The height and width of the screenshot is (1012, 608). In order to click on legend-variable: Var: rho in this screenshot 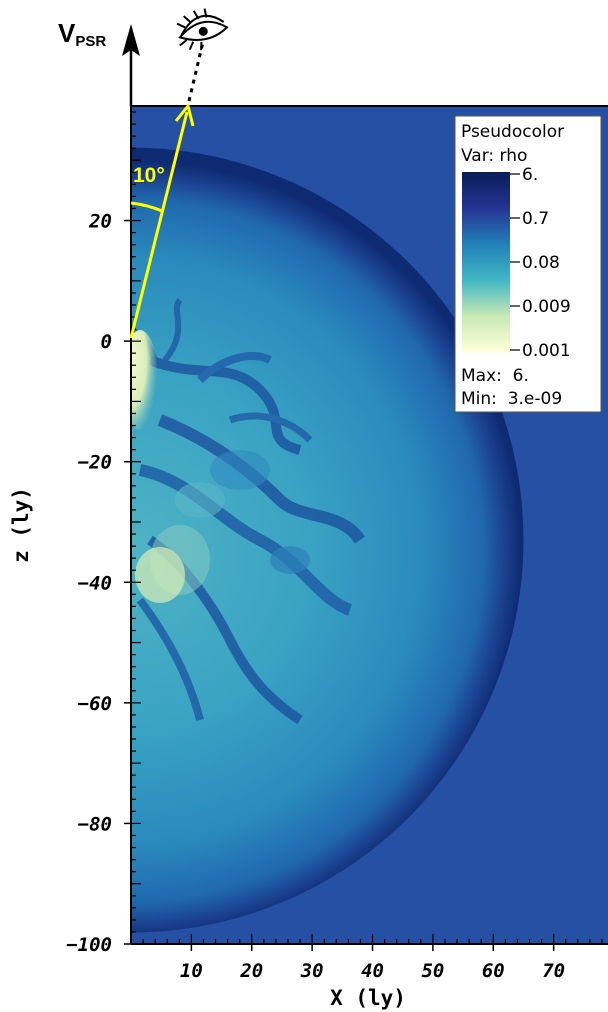, I will do `click(494, 156)`.